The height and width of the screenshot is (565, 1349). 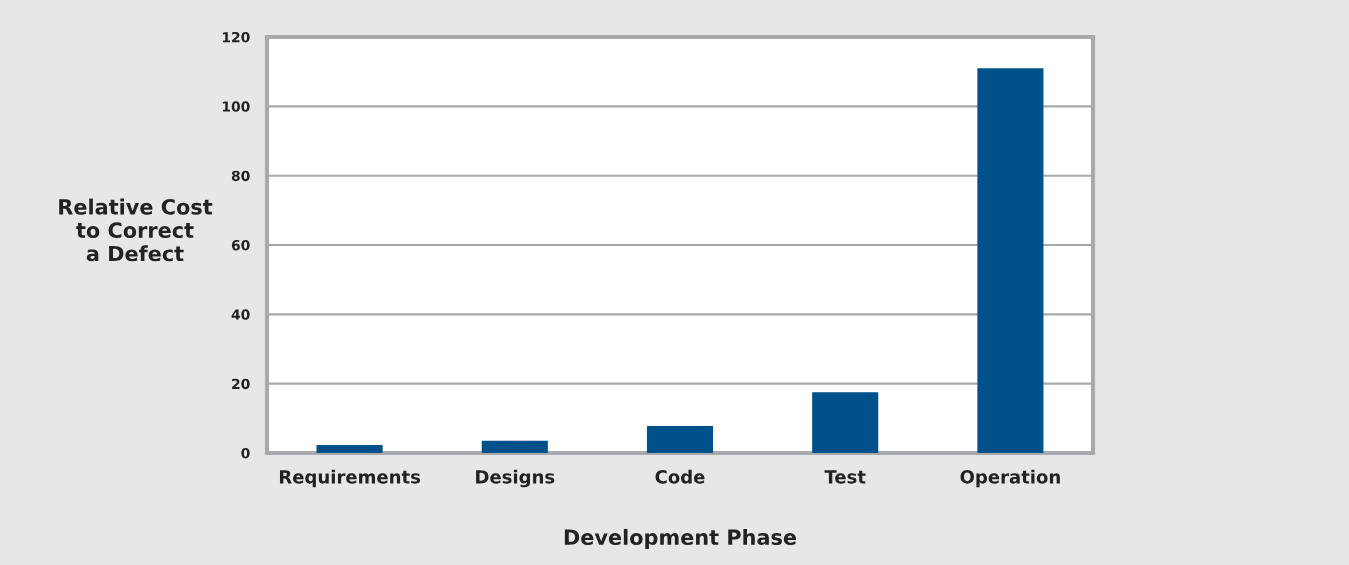 What do you see at coordinates (845, 477) in the screenshot?
I see `x-tick-label: Test` at bounding box center [845, 477].